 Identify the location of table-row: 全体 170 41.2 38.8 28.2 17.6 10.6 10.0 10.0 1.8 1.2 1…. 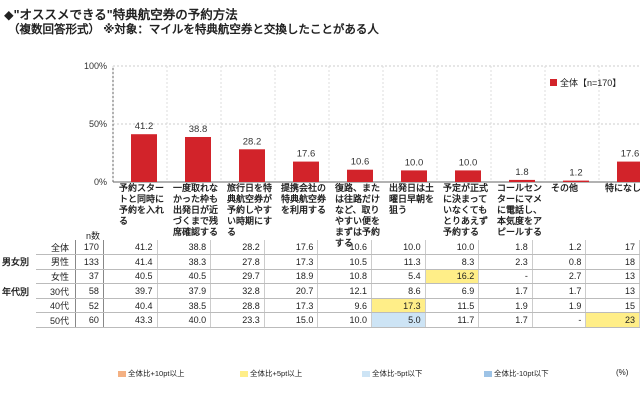
(320, 248).